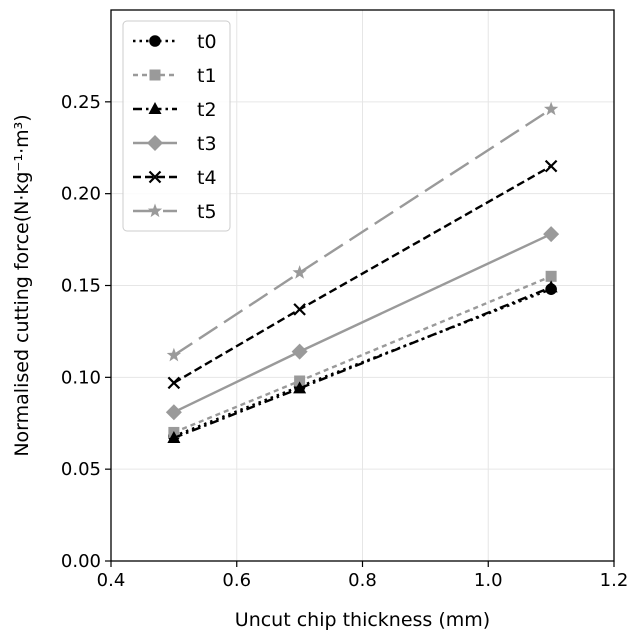  What do you see at coordinates (111, 580) in the screenshot?
I see `x-tick-label: 0.4` at bounding box center [111, 580].